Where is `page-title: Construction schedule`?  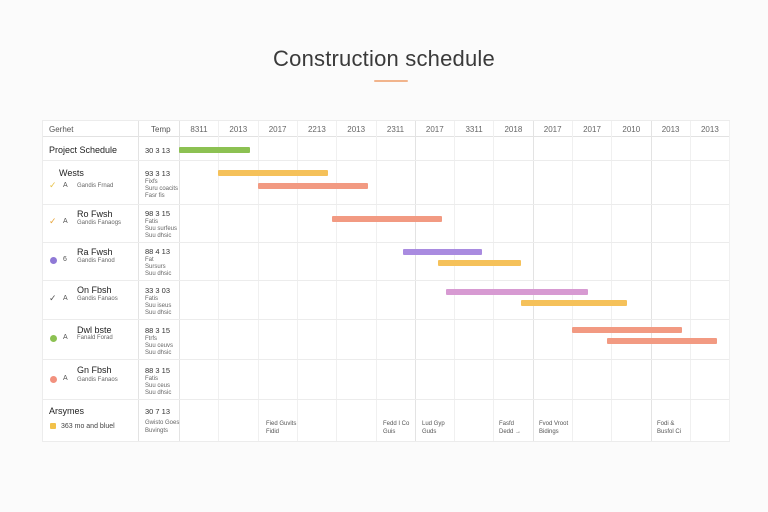
page-title: Construction schedule is located at coordinates (384, 58).